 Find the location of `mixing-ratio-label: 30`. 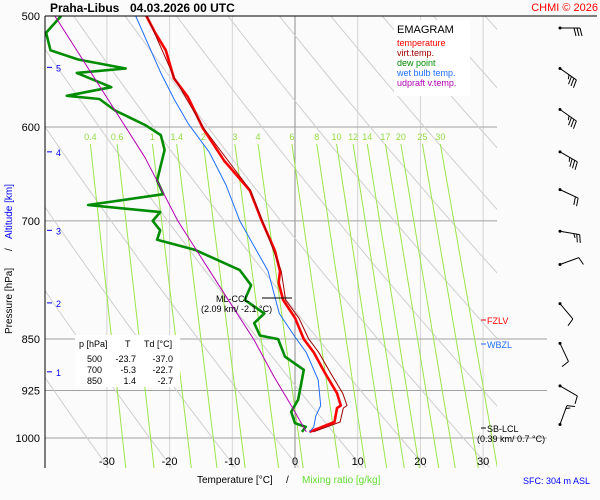

mixing-ratio-label: 30 is located at coordinates (440, 137).